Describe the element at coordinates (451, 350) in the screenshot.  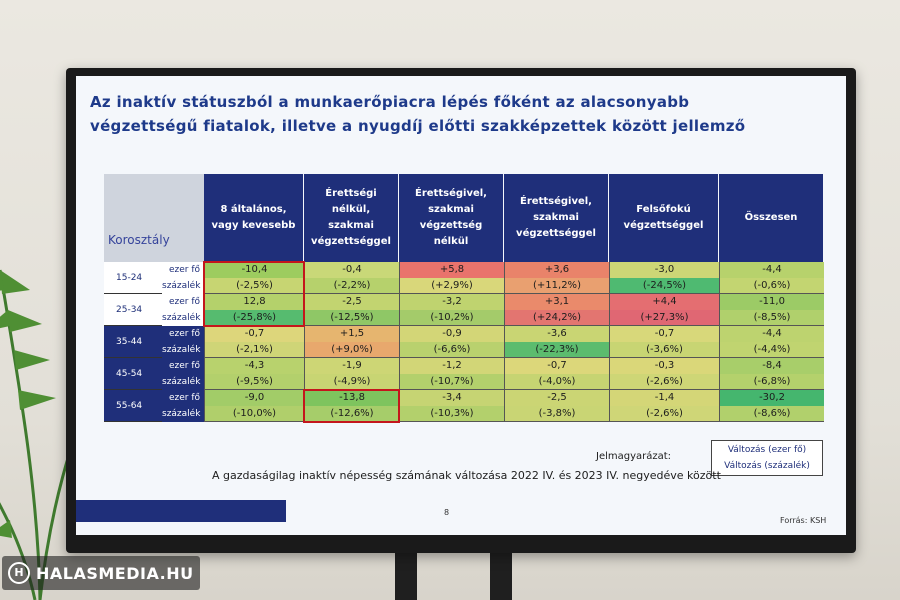
I see `table-cell-pct: (-6,6%)` at that location.